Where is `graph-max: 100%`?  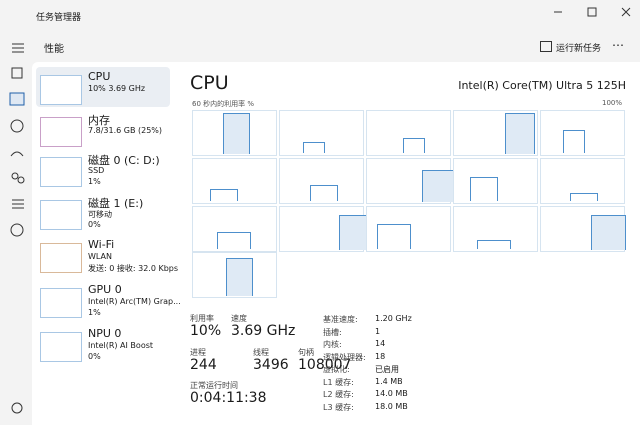 graph-max: 100% is located at coordinates (611, 103).